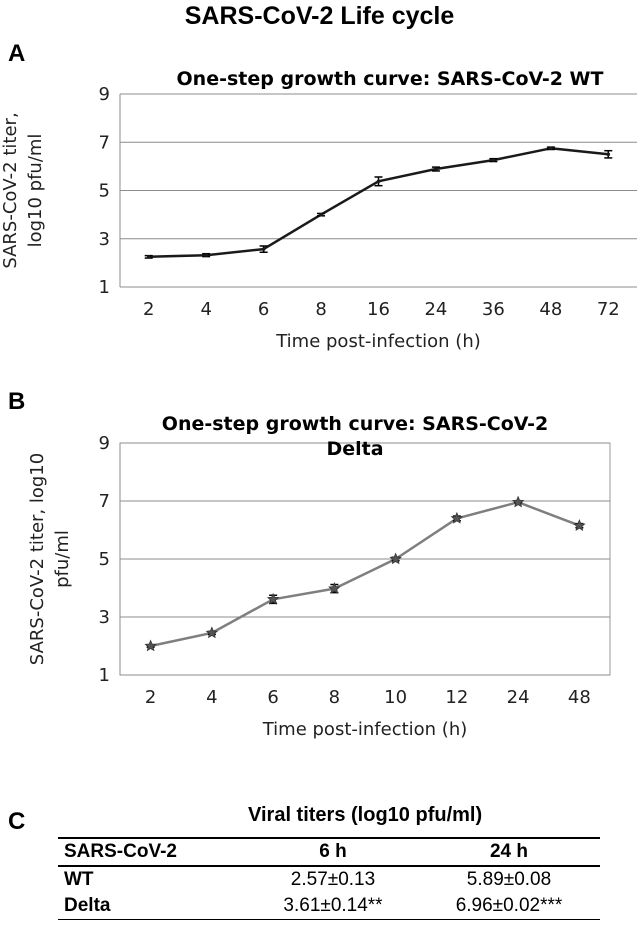 Image resolution: width=639 pixels, height=943 pixels. I want to click on x-tick-label: 12, so click(456, 697).